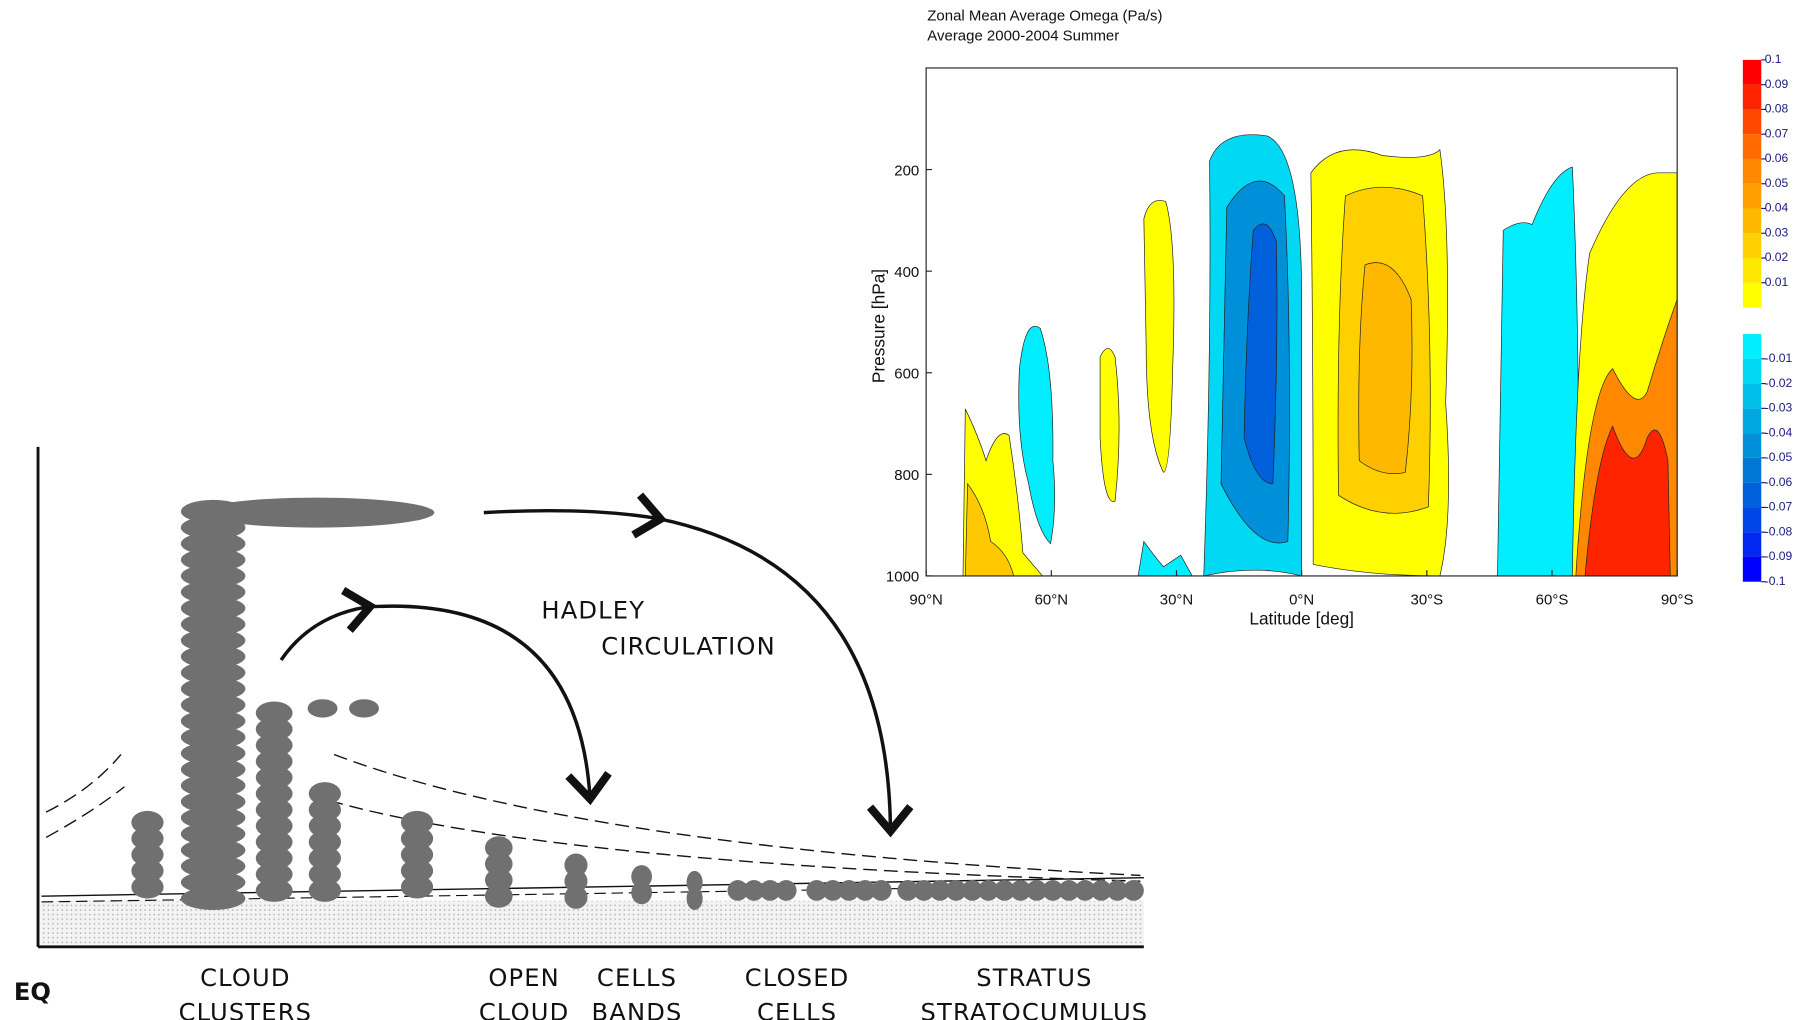  What do you see at coordinates (1777, 208) in the screenshot?
I see `colorbar-label: 0.04` at bounding box center [1777, 208].